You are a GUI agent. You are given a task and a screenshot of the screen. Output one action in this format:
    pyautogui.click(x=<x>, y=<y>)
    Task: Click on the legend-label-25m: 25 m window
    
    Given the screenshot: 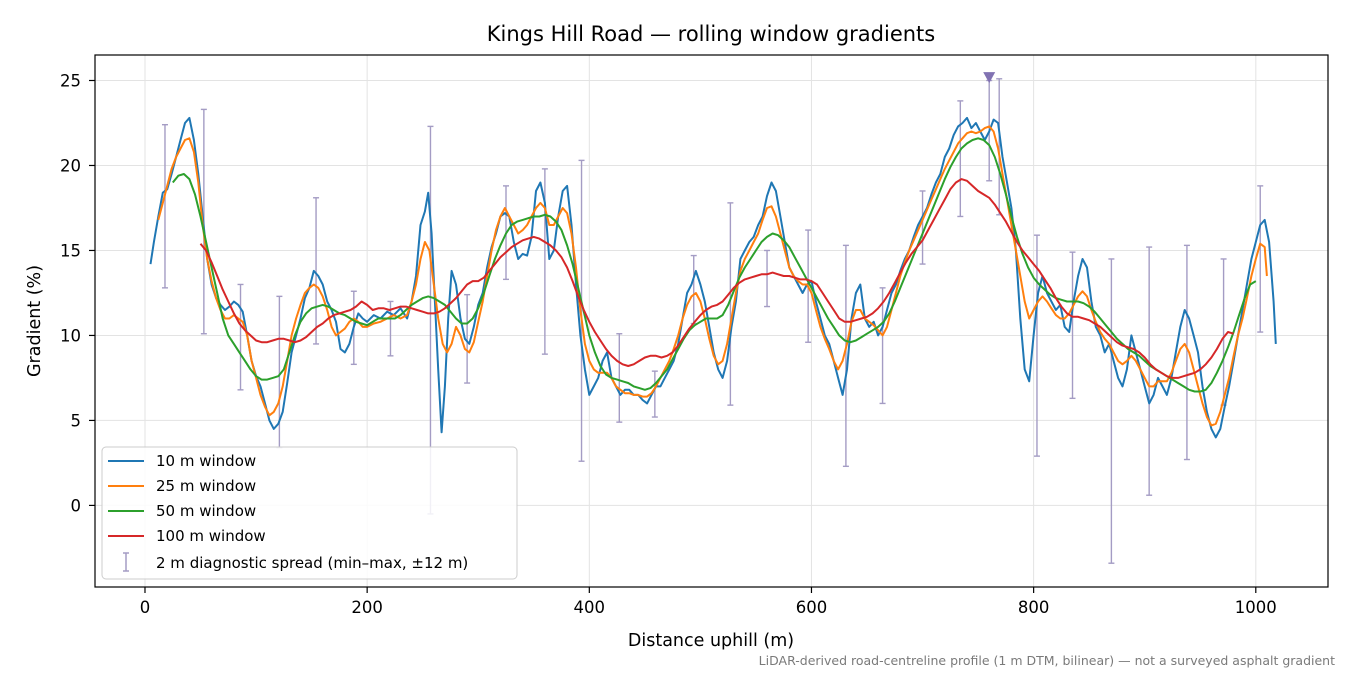 What is the action you would take?
    pyautogui.click(x=206, y=486)
    